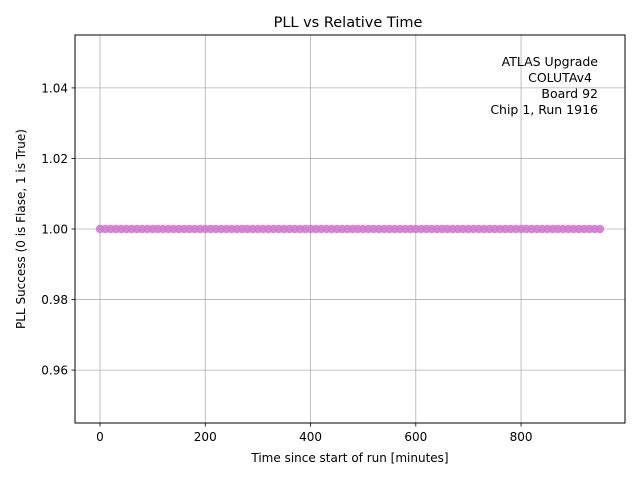 The height and width of the screenshot is (480, 640). Describe the element at coordinates (350, 229) in the screenshot. I see `data-points` at that location.